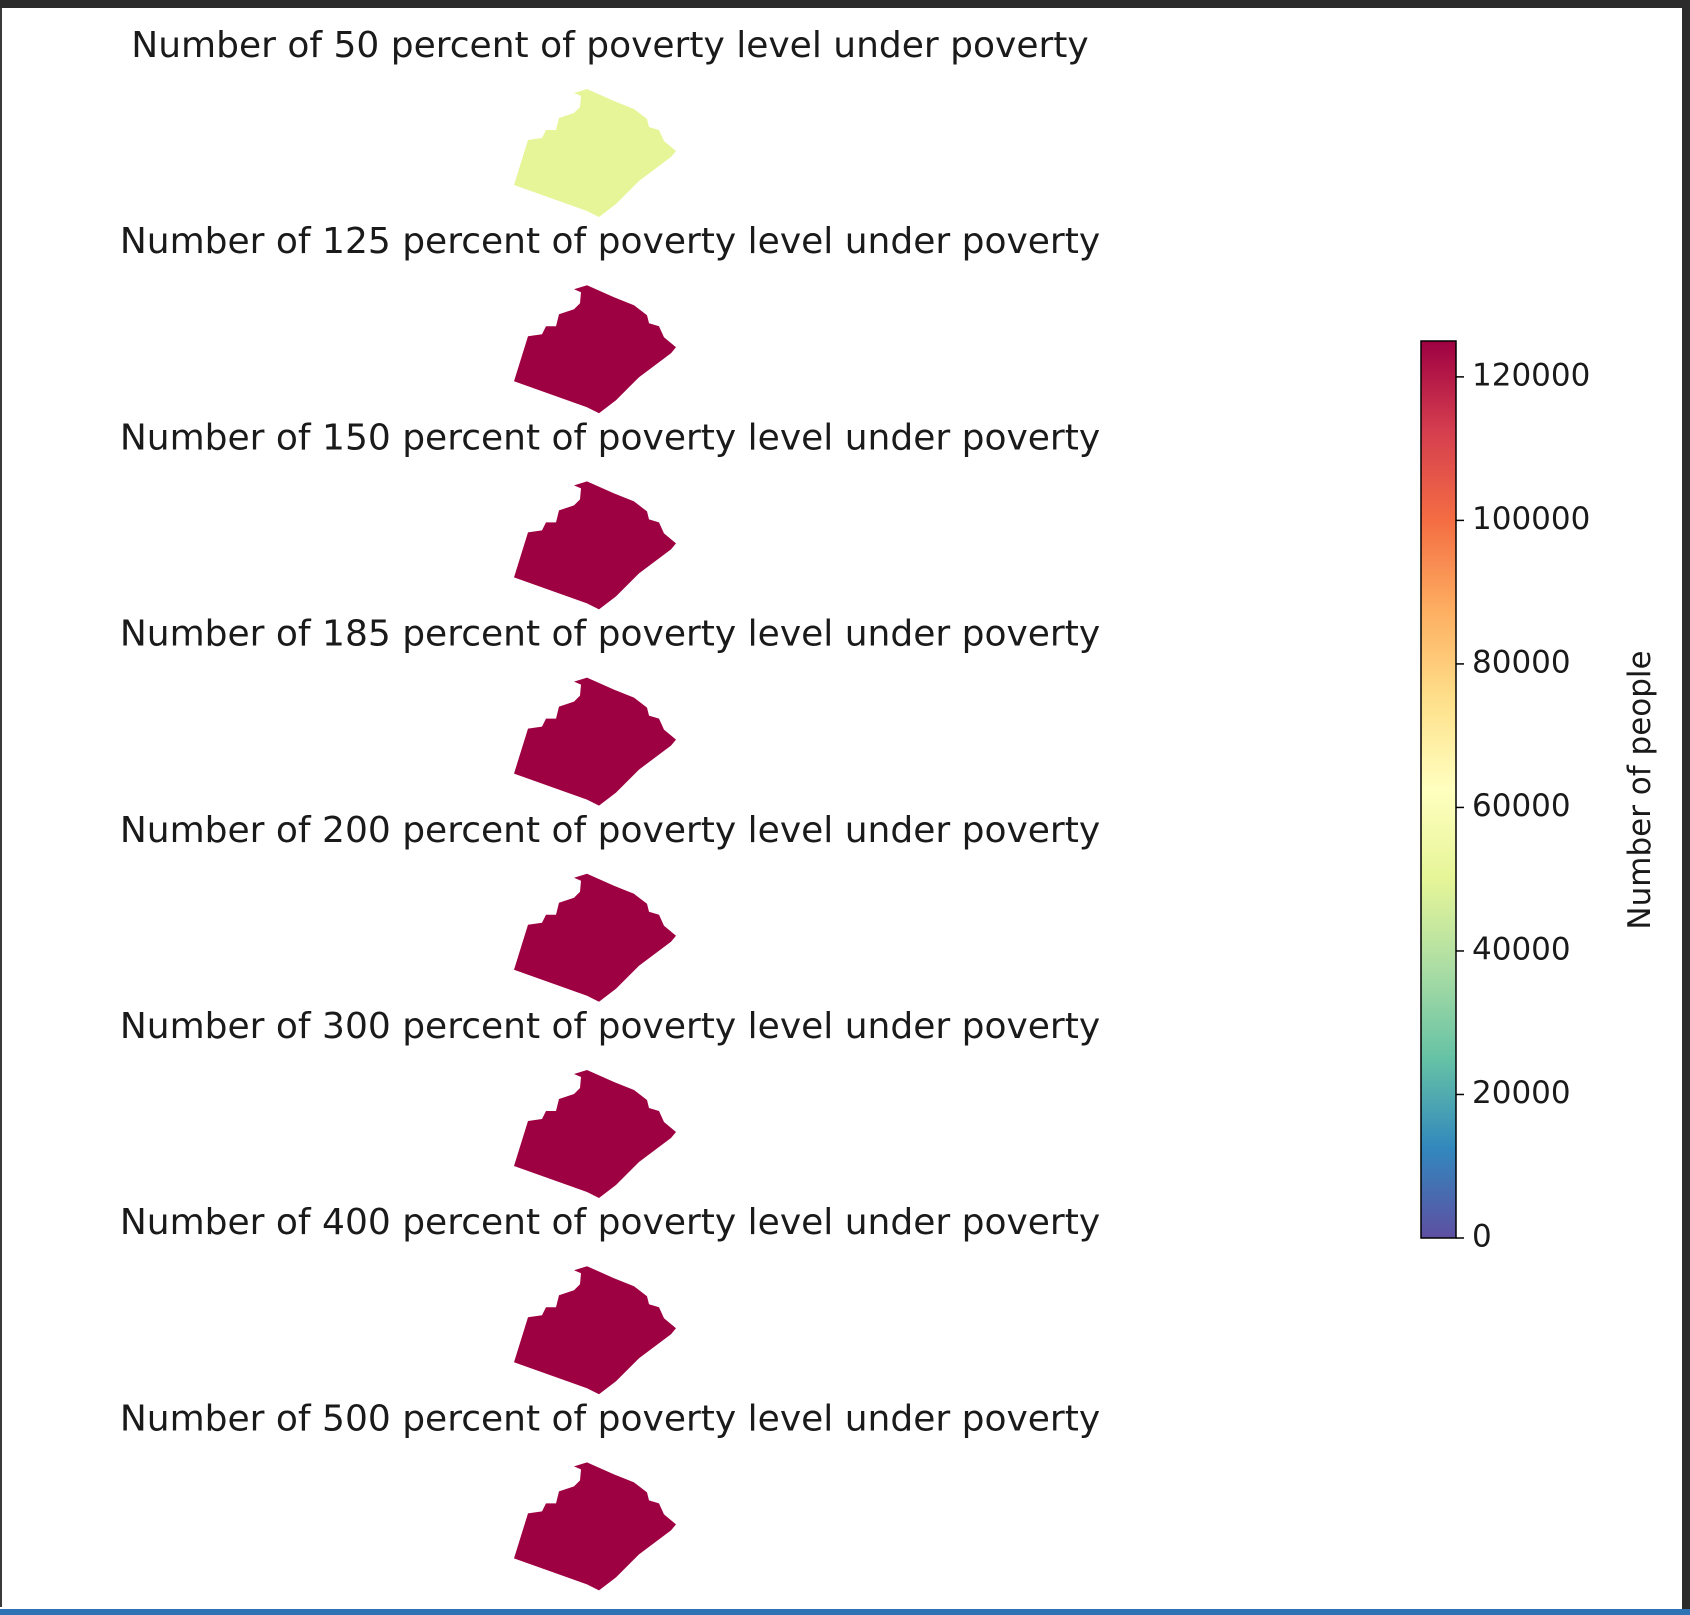 The height and width of the screenshot is (1615, 1690). I want to click on colorbar-tick-label: 120000, so click(1531, 375).